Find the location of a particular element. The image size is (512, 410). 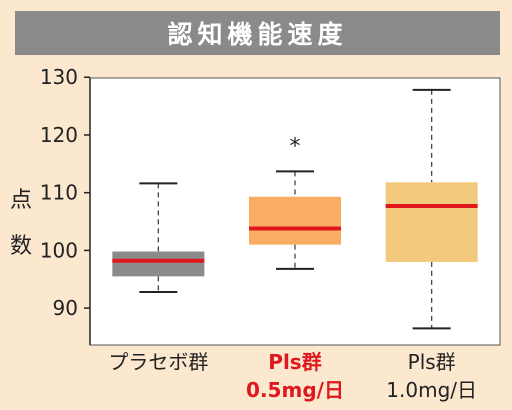

y-tick-label-100: 100 is located at coordinates (59, 250).